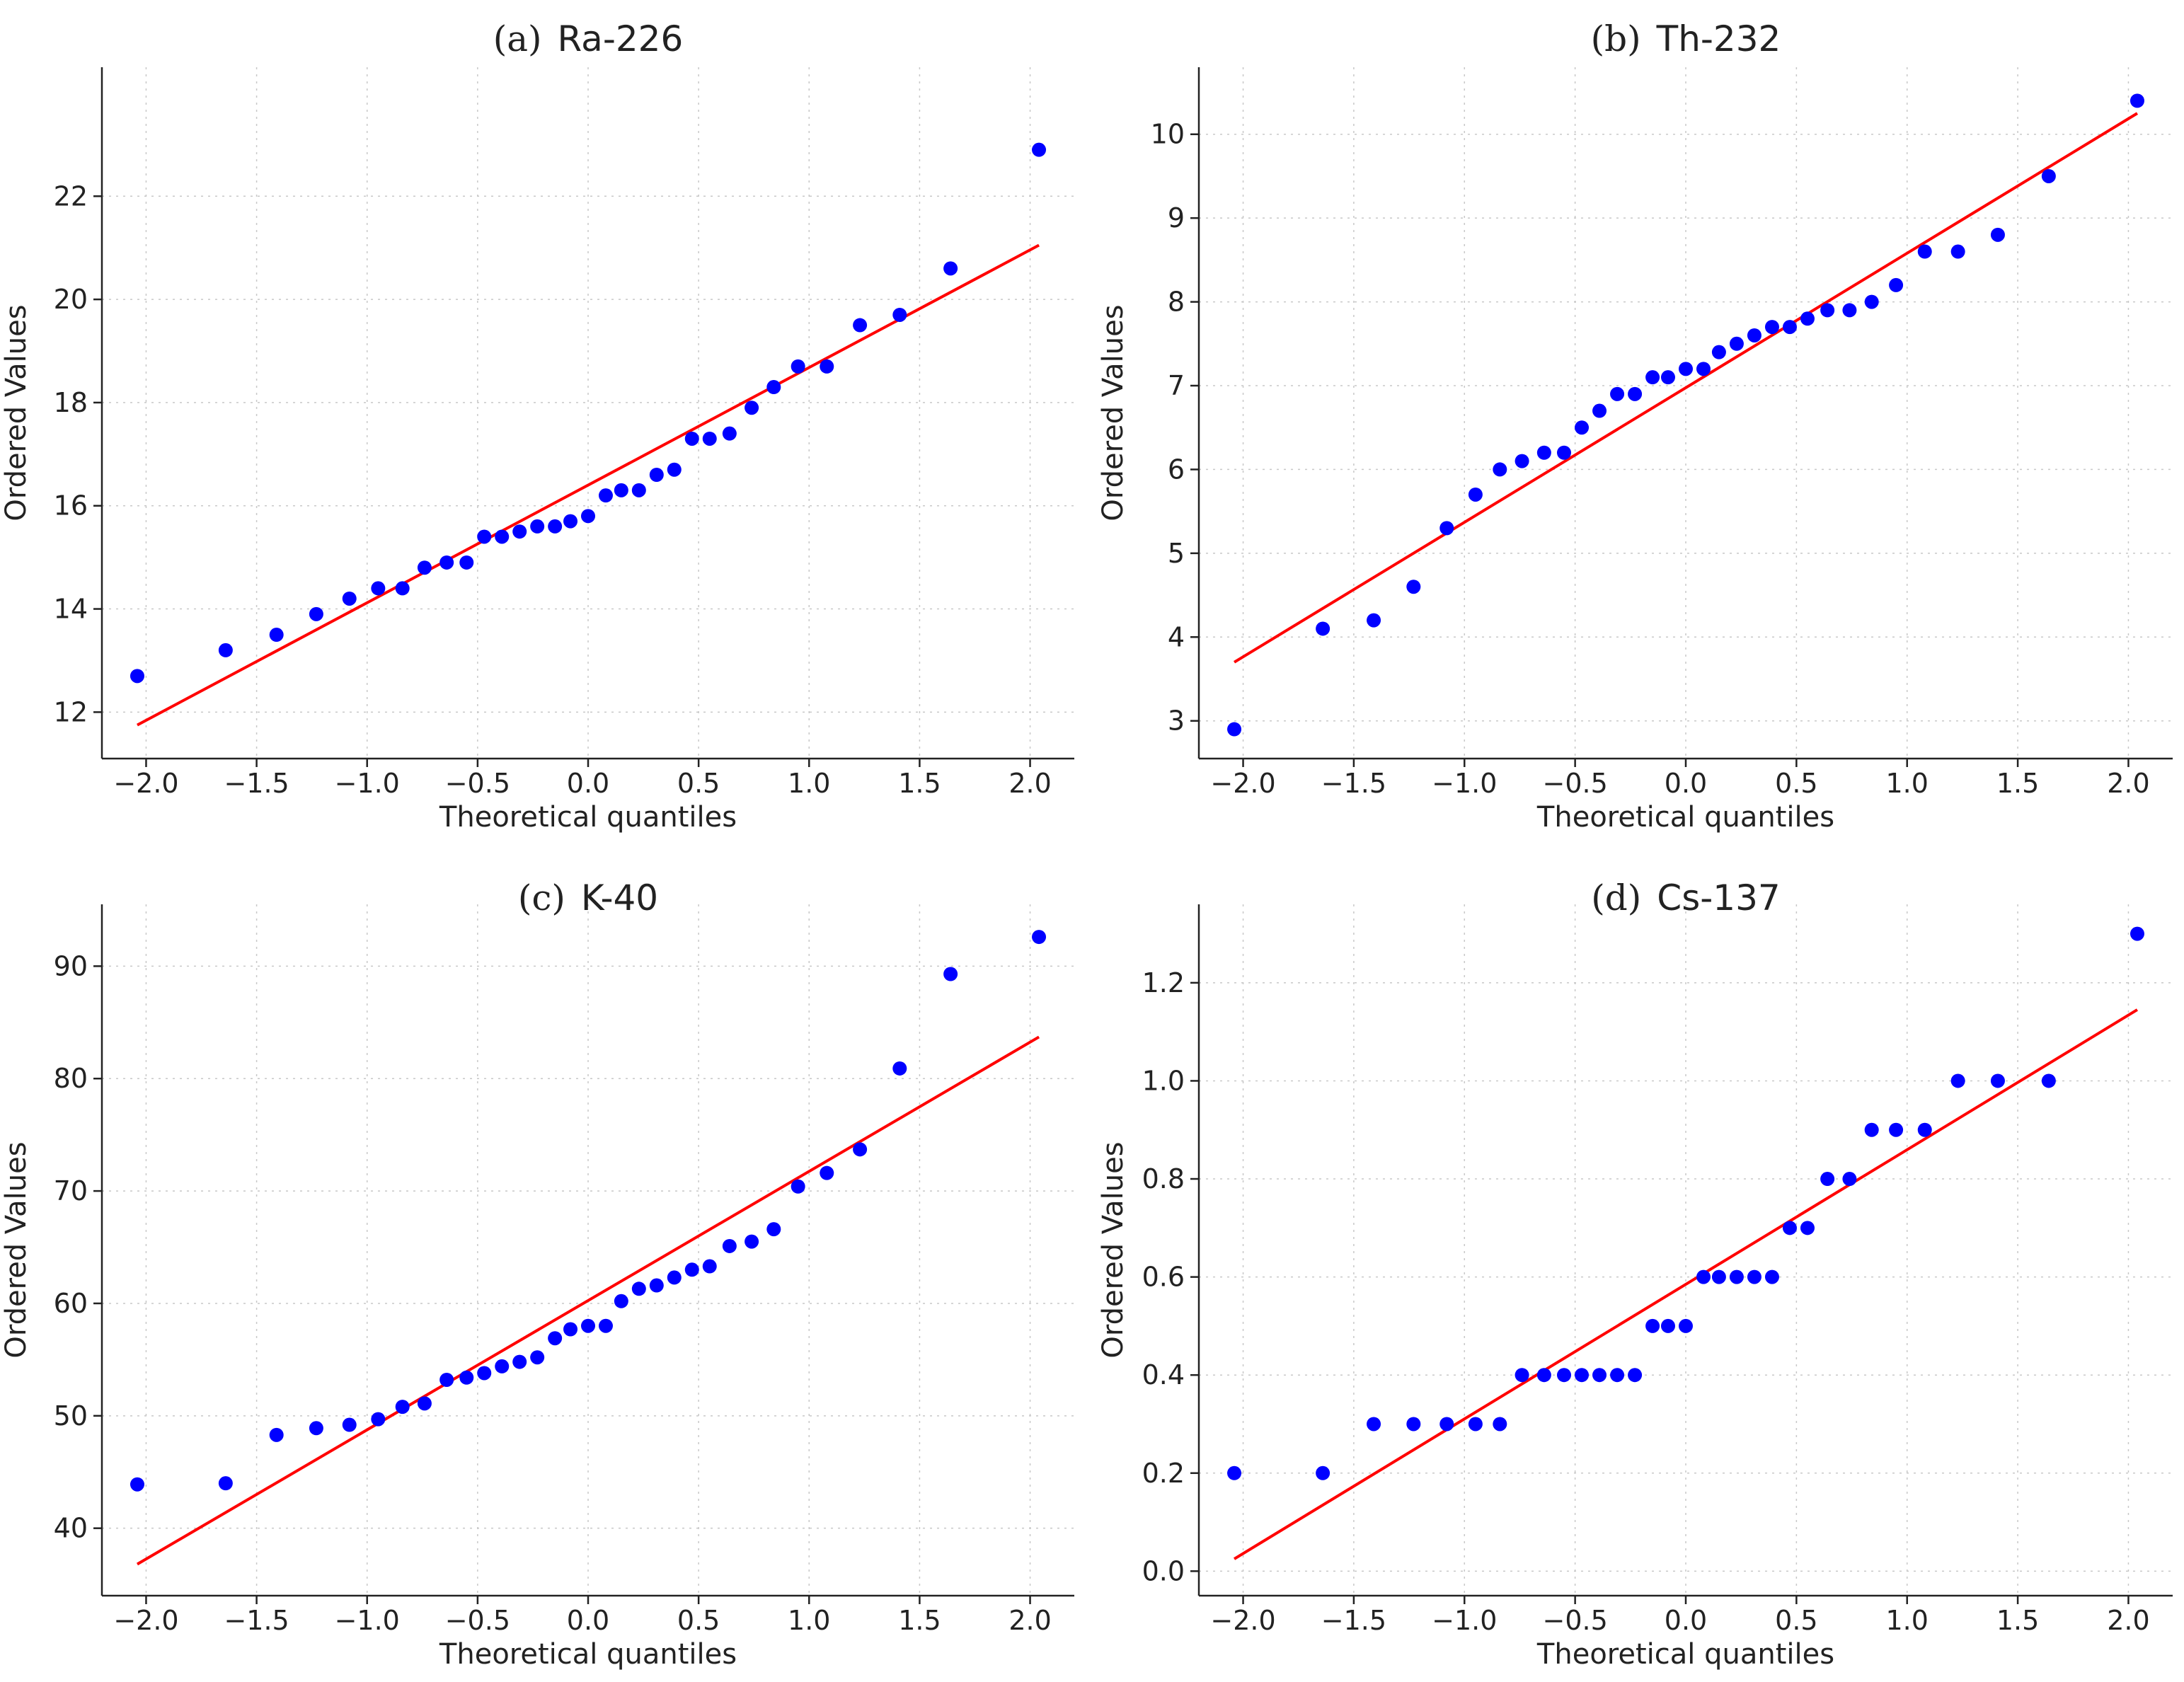 The image size is (2184, 1682). What do you see at coordinates (1176, 636) in the screenshot?
I see `y-tick-label: 4` at bounding box center [1176, 636].